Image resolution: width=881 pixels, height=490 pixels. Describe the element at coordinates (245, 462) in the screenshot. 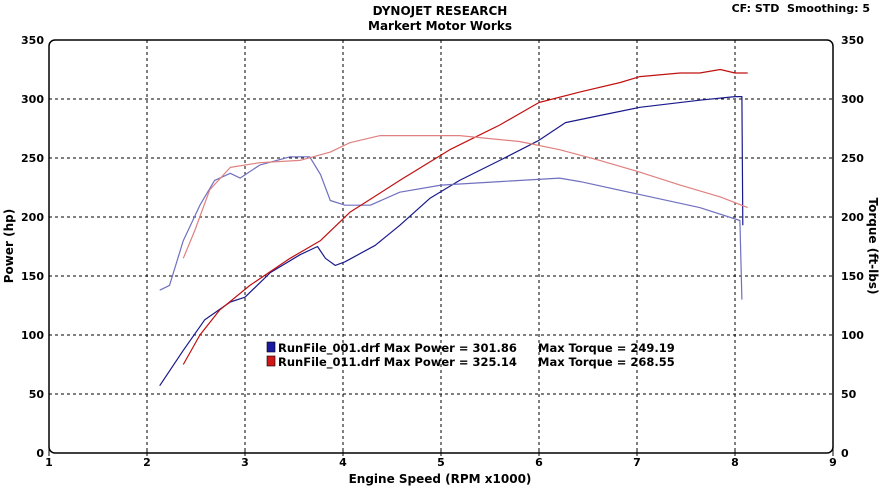

I see `x-tick-label: 3` at that location.